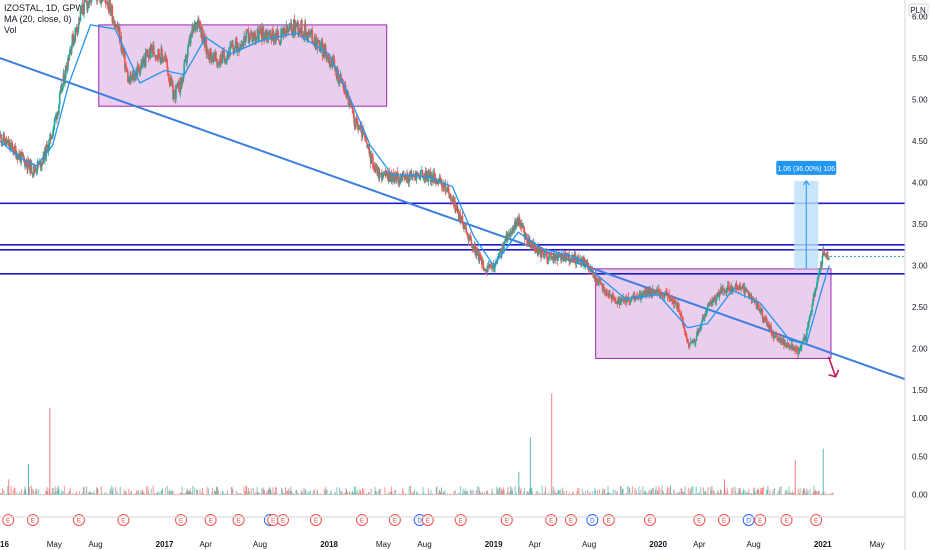 Image resolution: width=932 pixels, height=550 pixels. What do you see at coordinates (833, 367) in the screenshot?
I see `down-arrow-drawing` at bounding box center [833, 367].